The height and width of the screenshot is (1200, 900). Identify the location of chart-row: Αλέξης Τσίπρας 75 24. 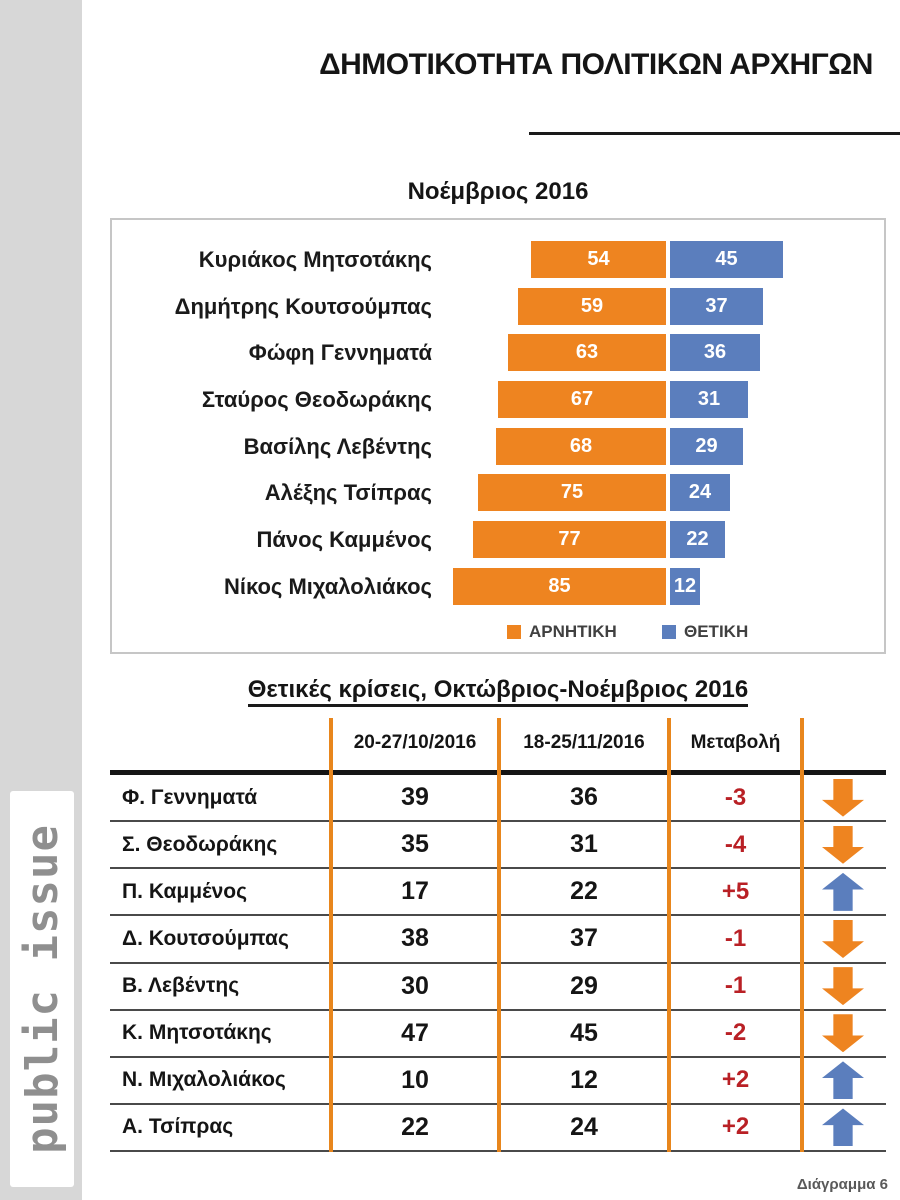
(498, 492).